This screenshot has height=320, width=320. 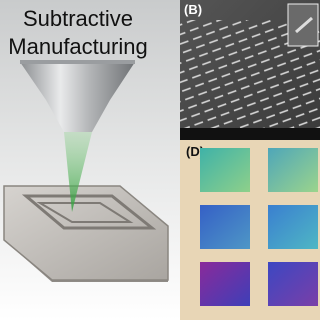 I want to click on nozzle-rim, so click(x=77, y=62).